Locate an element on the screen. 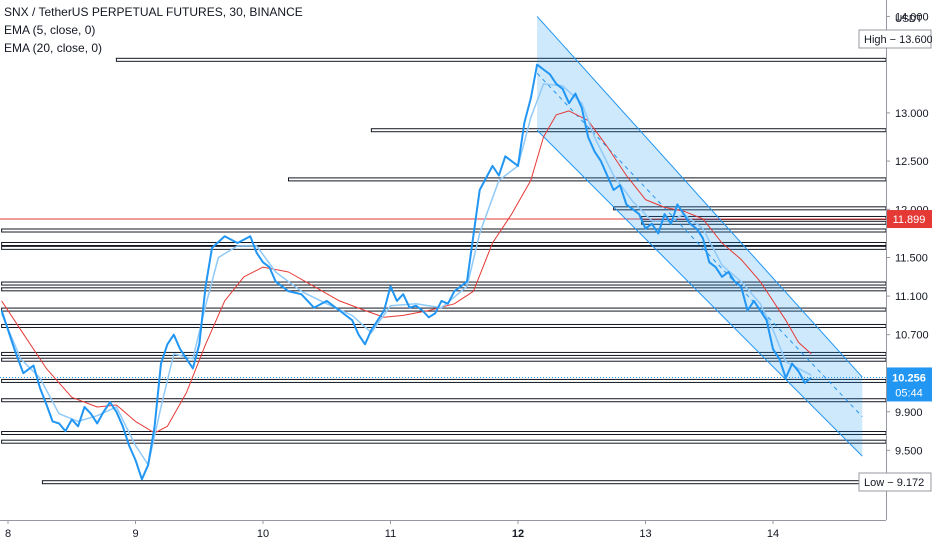 This screenshot has width=932, height=555. red-level-value: 11.899 is located at coordinates (909, 220).